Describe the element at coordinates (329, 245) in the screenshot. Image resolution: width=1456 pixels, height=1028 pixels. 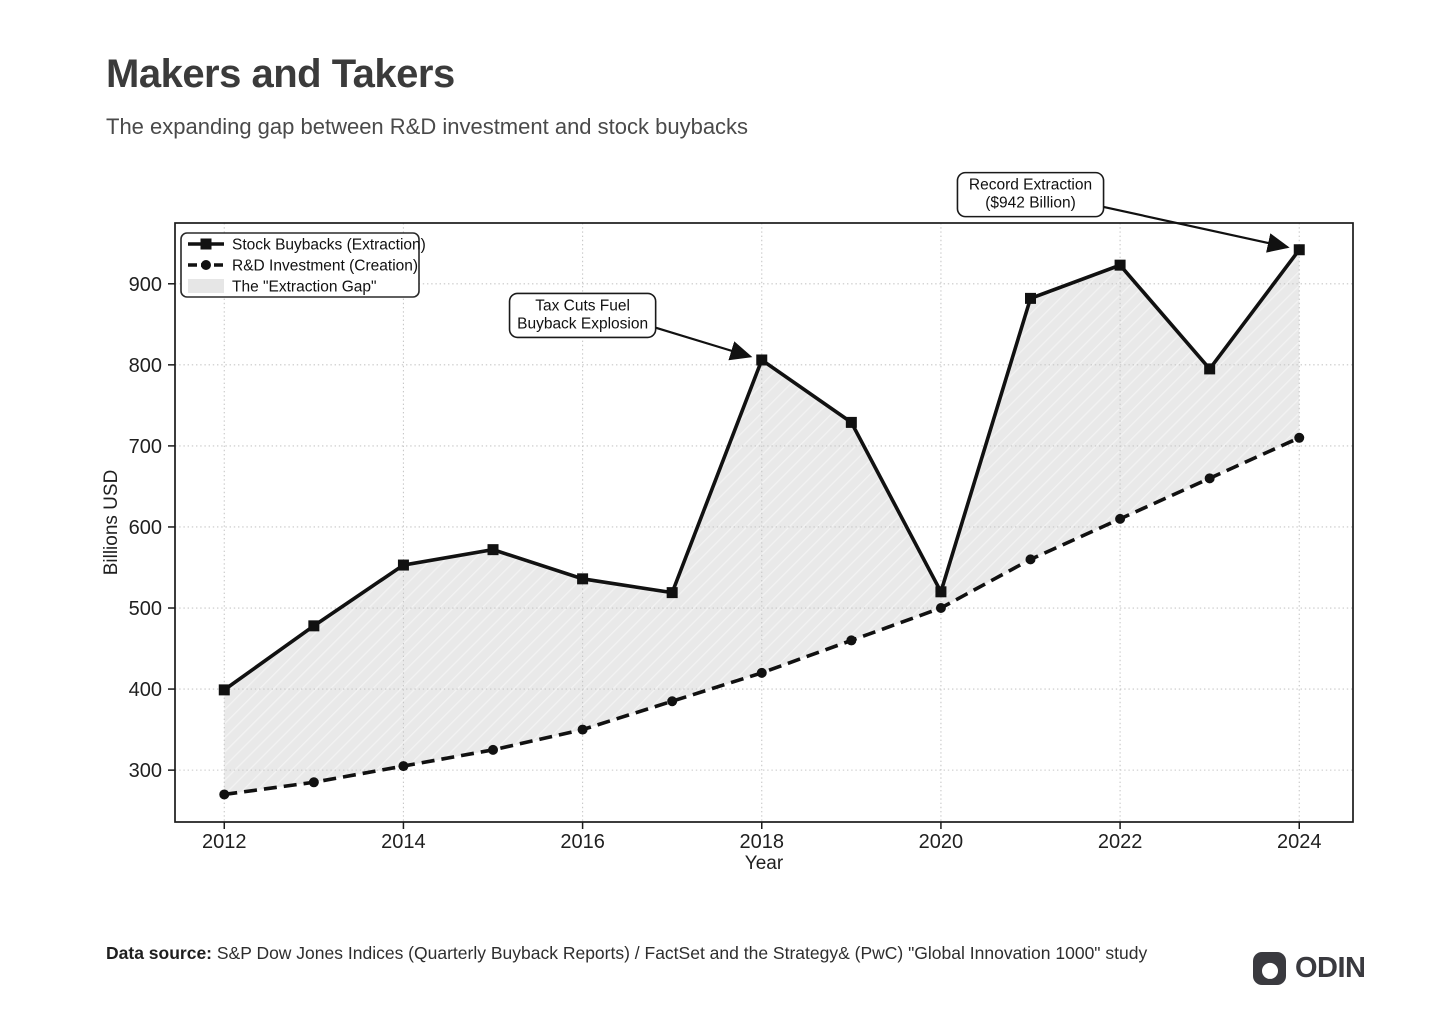
I see `legend-label: Stock Buybacks (Extraction)` at that location.